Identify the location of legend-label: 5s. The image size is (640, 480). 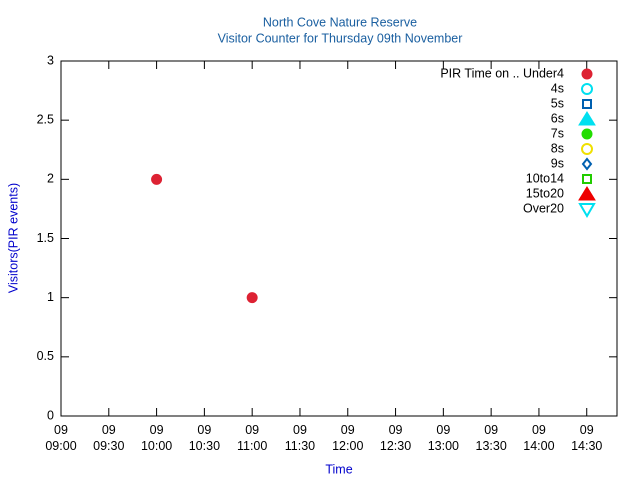
(557, 103).